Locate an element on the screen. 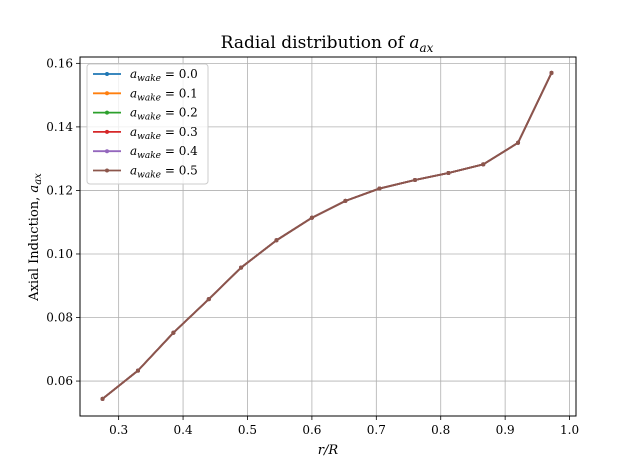 The width and height of the screenshot is (640, 468). y-tick-label: 0.08 is located at coordinates (59, 318).